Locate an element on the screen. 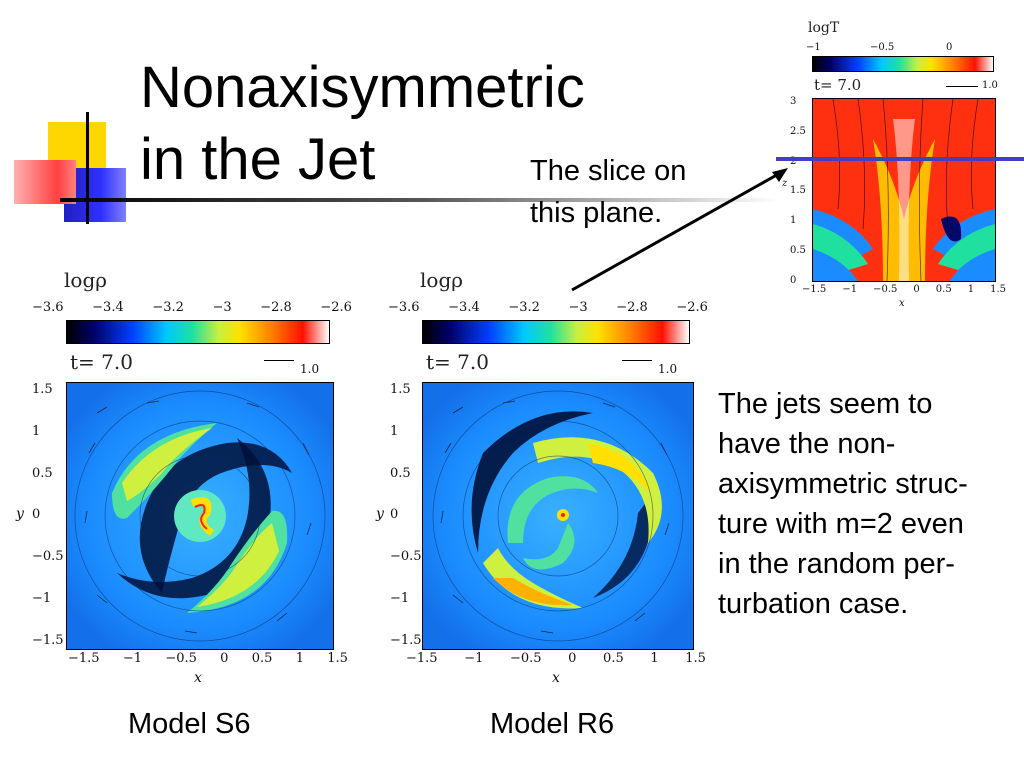 This screenshot has width=1024, height=768. description-line: The jets seem to is located at coordinates (825, 404).